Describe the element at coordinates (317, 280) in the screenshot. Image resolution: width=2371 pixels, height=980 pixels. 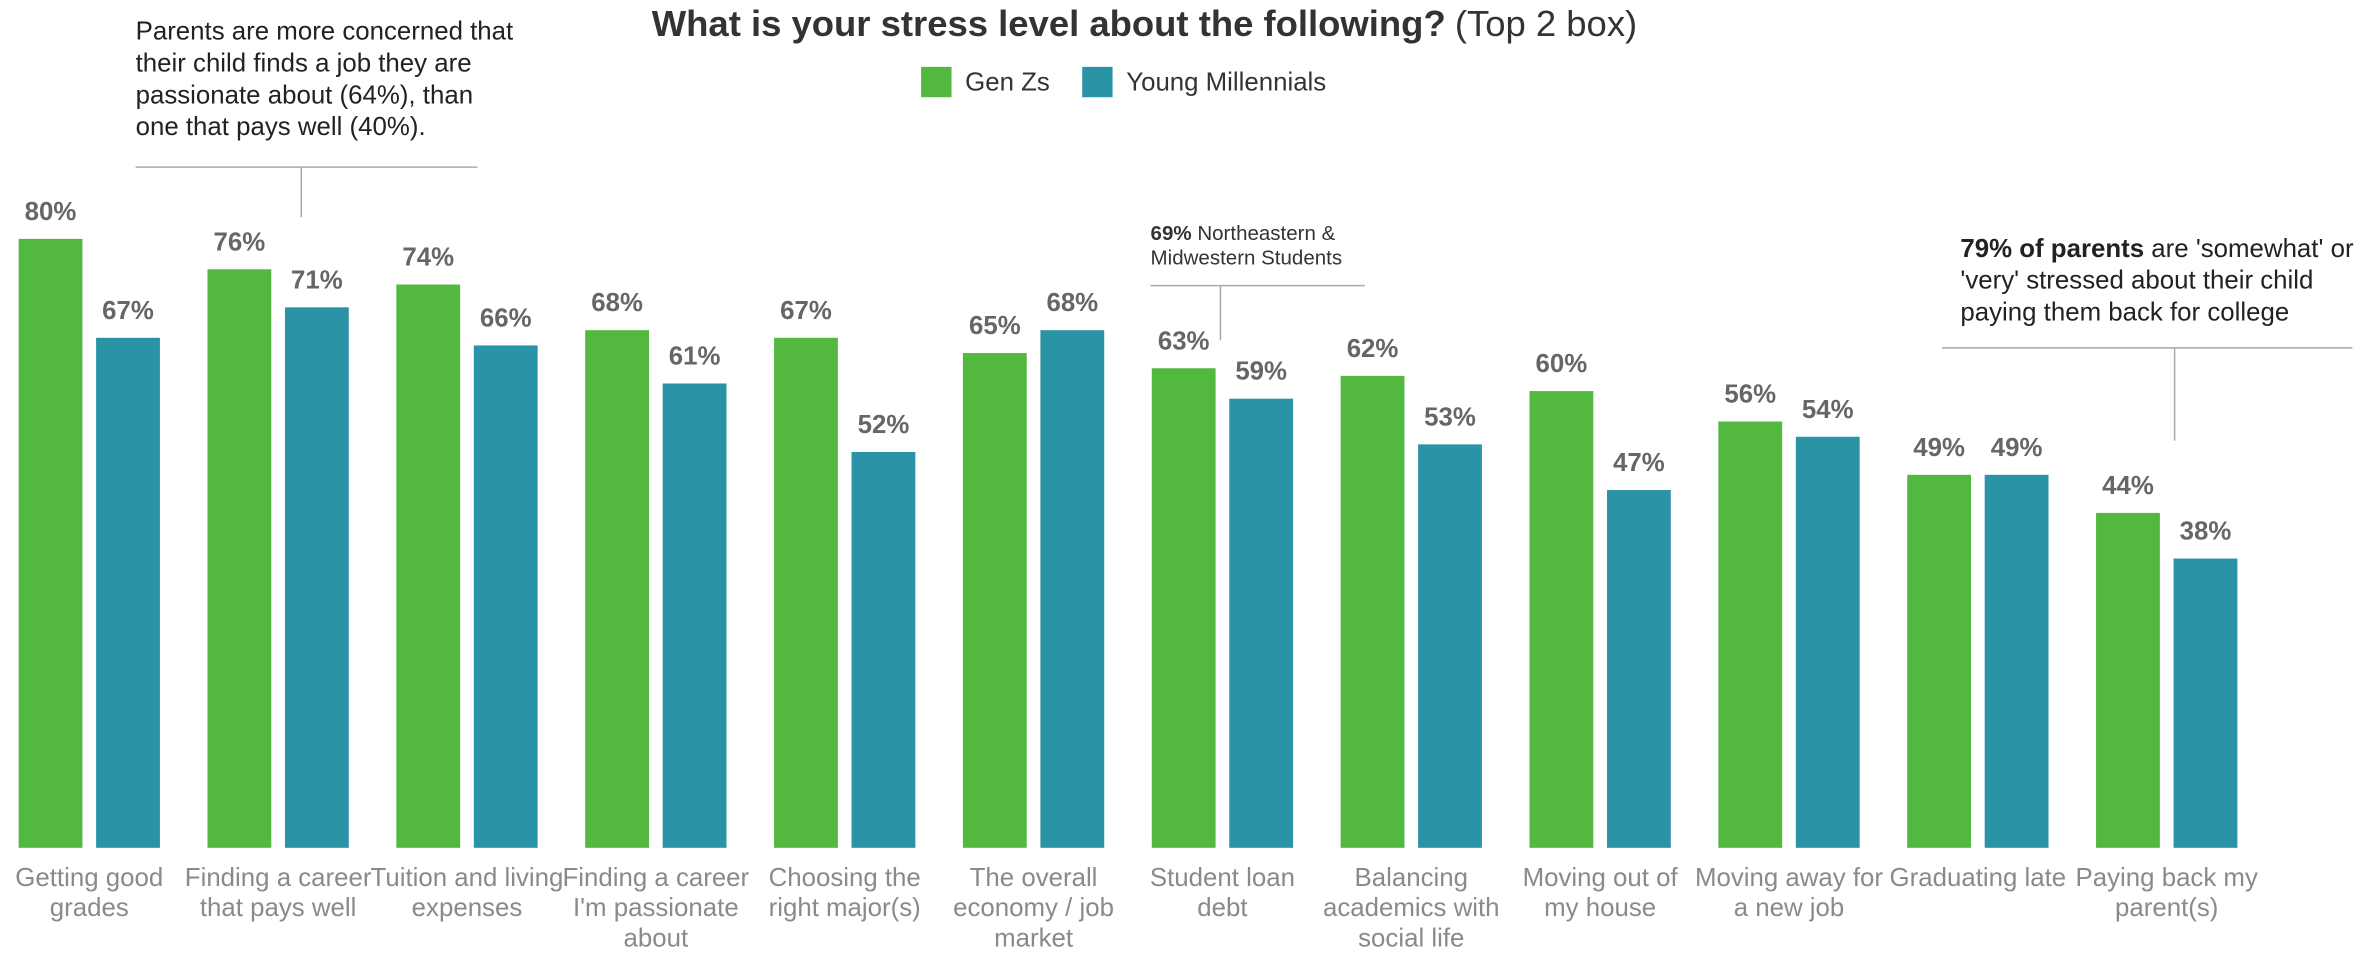
I see `value-label: 71%` at that location.